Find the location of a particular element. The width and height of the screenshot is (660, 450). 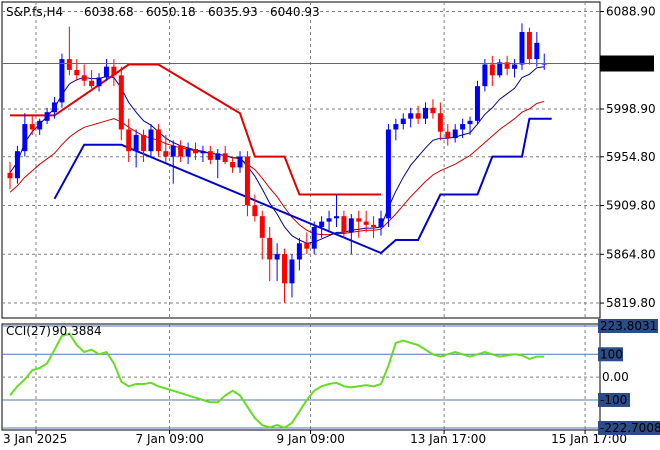

time-tick-label: 3 Jan 2025 is located at coordinates (35, 439).